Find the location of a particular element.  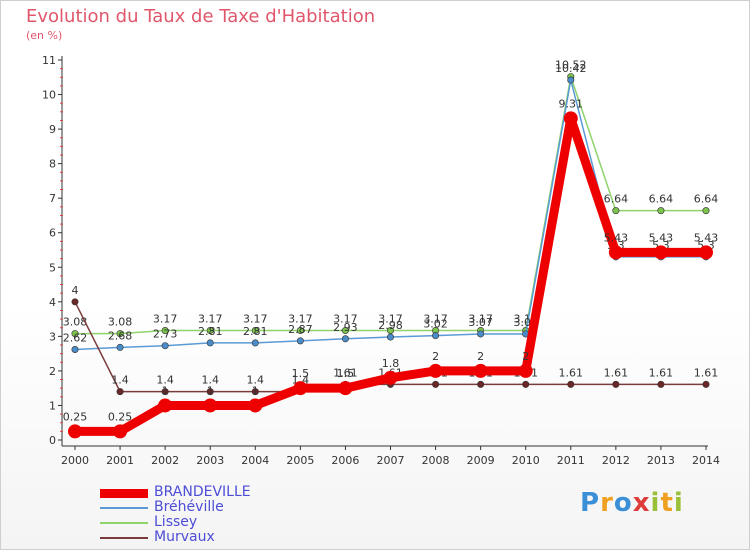

proxiti-logo: Proxiti is located at coordinates (632, 503).